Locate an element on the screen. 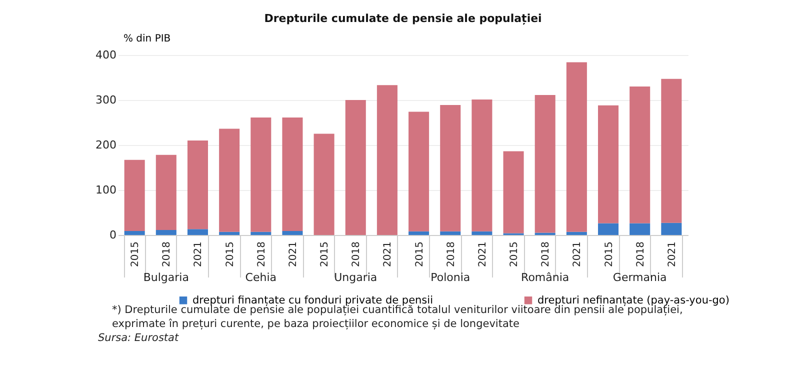 Image resolution: width=800 pixels, height=391 pixels. chart-title: Drepturile cumulate de pensie ale populației is located at coordinates (403, 18).